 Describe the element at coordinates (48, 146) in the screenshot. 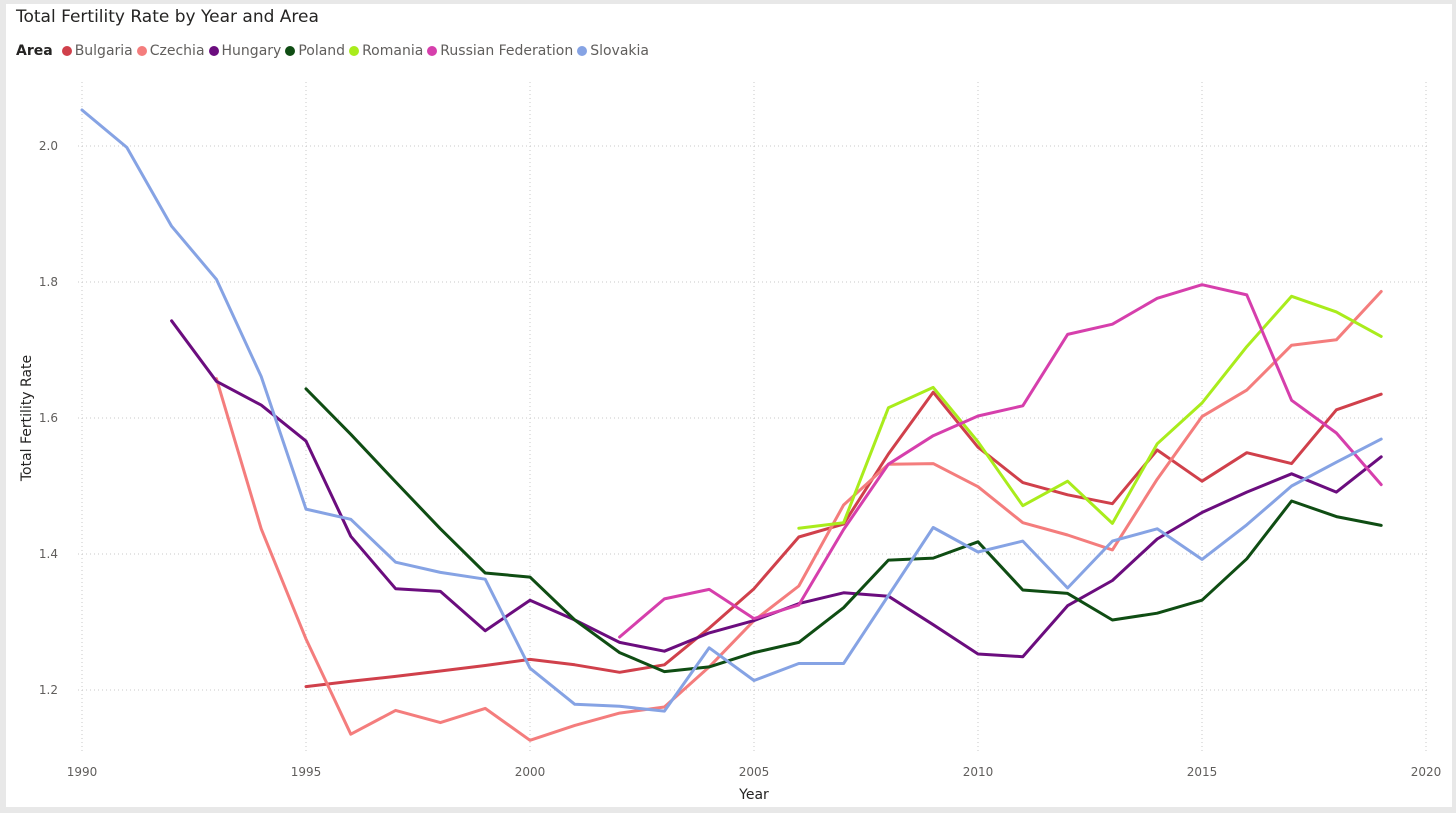

I see `y-tick-label: 2.0` at that location.